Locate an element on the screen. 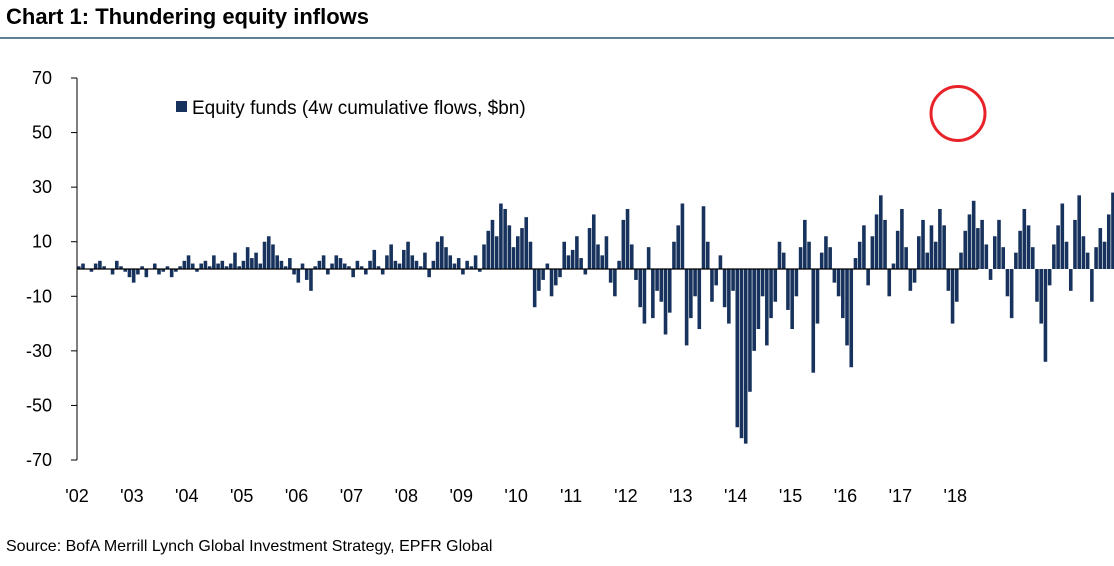 The image size is (1114, 566). x-tick-label: '07 is located at coordinates (351, 496).